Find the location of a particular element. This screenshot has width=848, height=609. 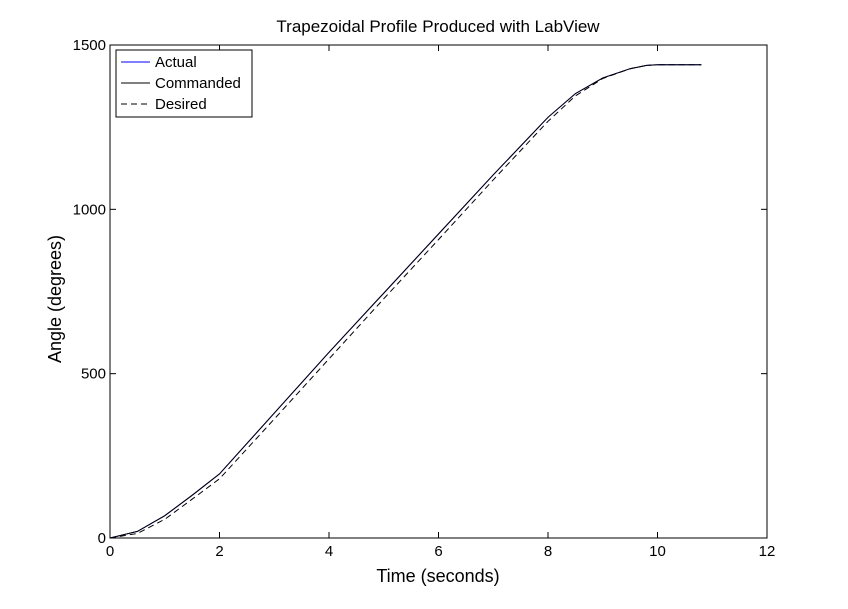

legend: Actual Commanded Desired is located at coordinates (184, 83).